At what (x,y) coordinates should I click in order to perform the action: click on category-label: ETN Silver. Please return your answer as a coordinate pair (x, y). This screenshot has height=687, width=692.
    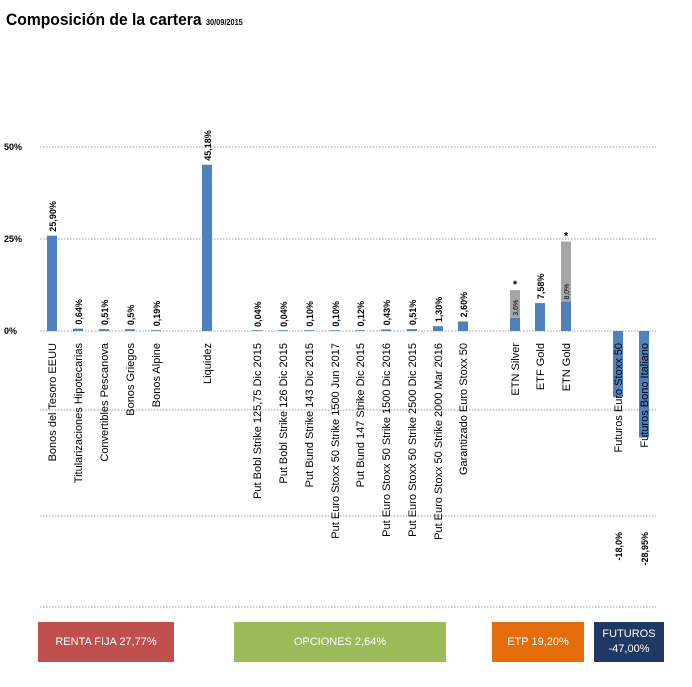
    Looking at the image, I should click on (516, 369).